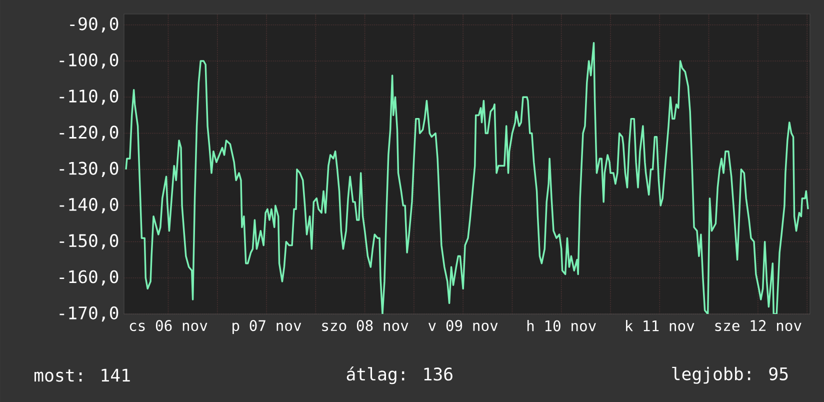 This screenshot has height=402, width=824. What do you see at coordinates (89, 314) in the screenshot?
I see `y-tick-label: -170,0` at bounding box center [89, 314].